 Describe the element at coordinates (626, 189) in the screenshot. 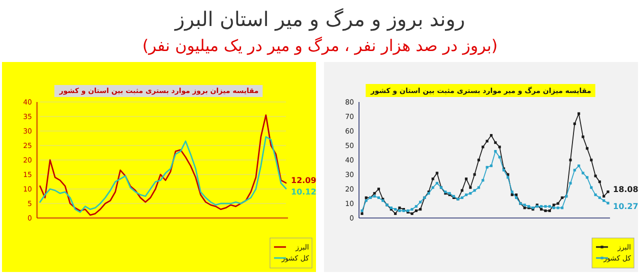

I see `data-label: 18.08` at that location.